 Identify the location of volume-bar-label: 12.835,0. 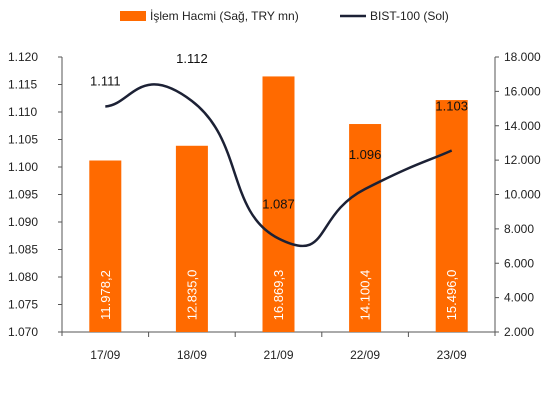
(191, 295).